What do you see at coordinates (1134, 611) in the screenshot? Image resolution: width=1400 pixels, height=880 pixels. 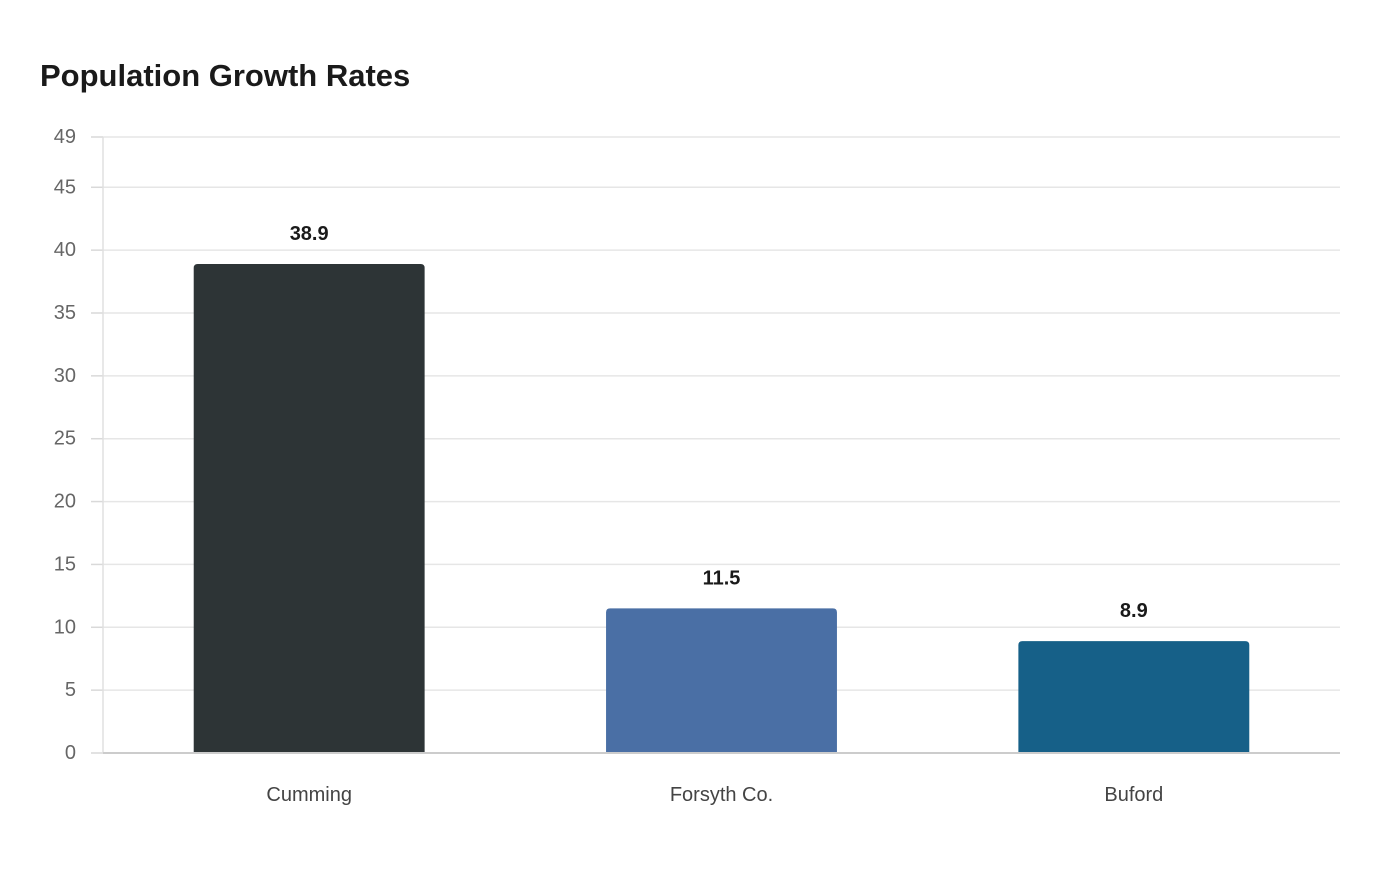 I see `bar-value-label: 8.9` at bounding box center [1134, 611].